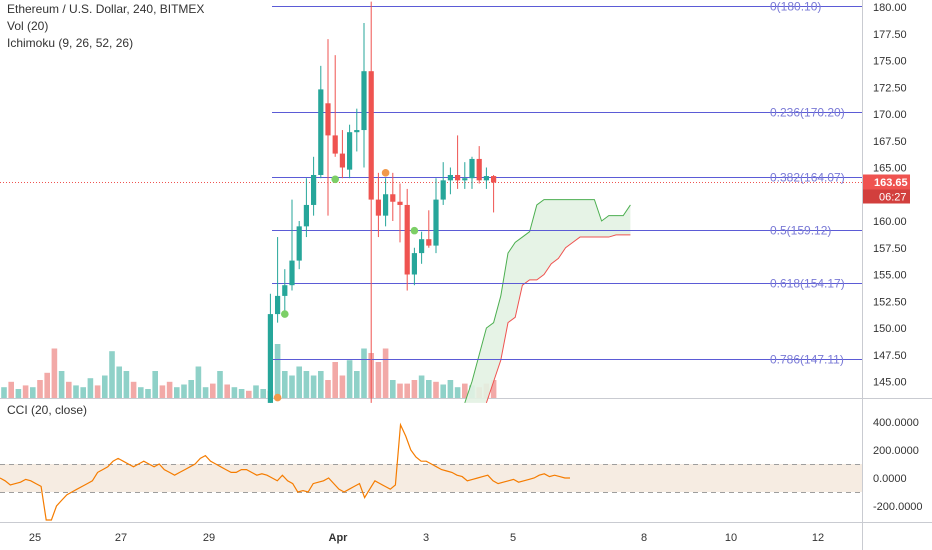 The width and height of the screenshot is (932, 550). Describe the element at coordinates (513, 538) in the screenshot. I see `time-tick-label: 5` at that location.